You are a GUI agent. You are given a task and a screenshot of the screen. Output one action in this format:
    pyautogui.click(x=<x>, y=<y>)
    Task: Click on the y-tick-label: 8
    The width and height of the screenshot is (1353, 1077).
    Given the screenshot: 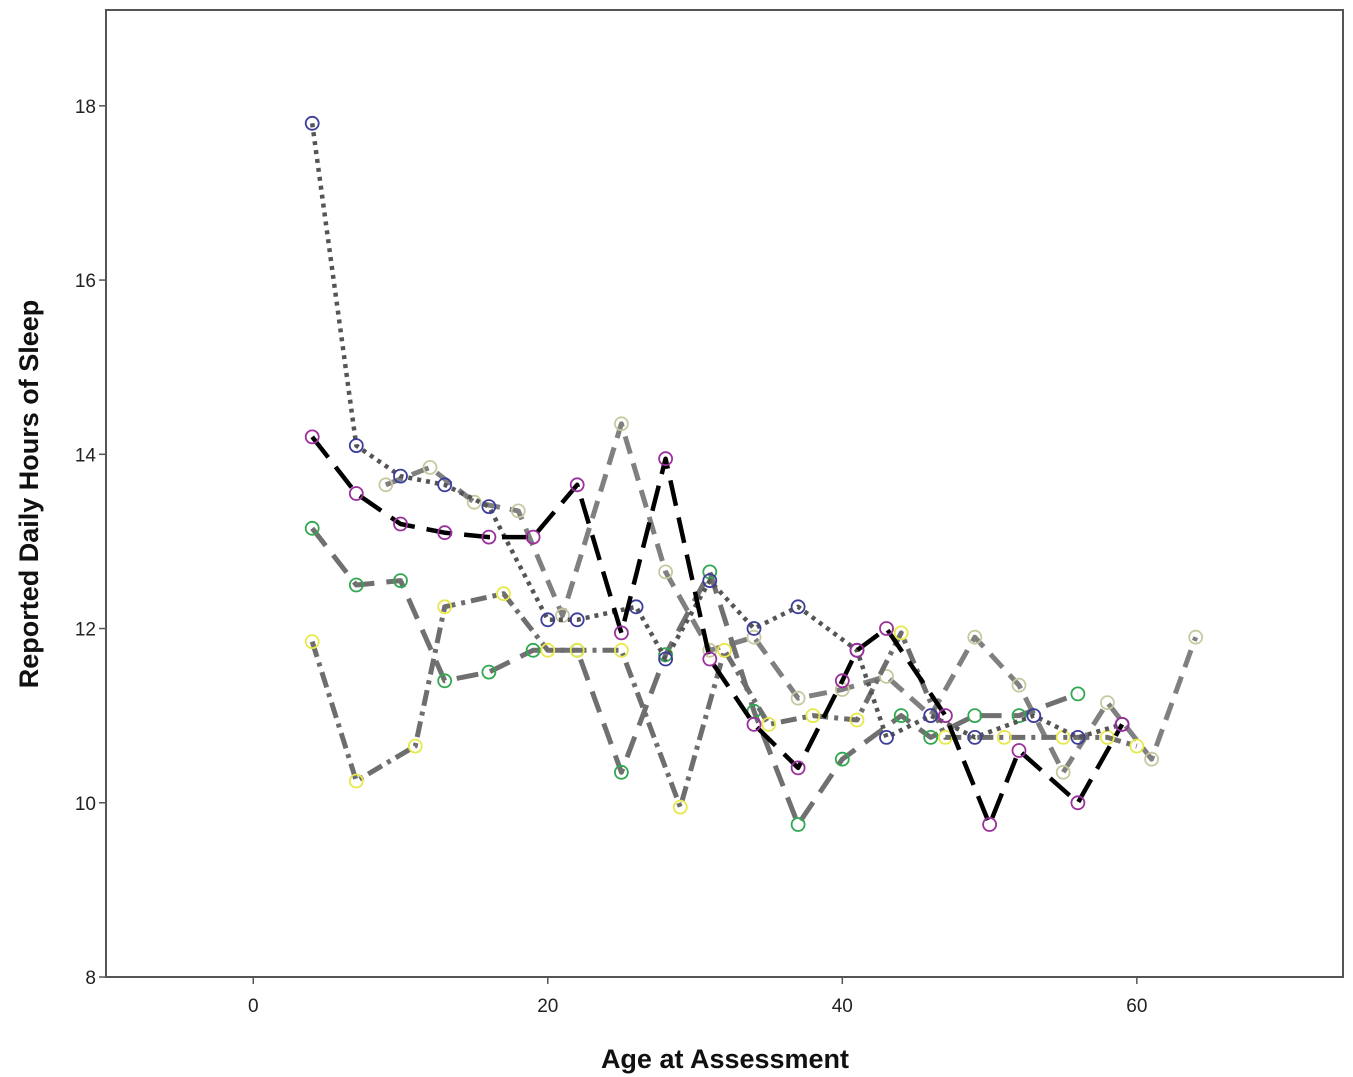 What is the action you would take?
    pyautogui.click(x=90, y=978)
    